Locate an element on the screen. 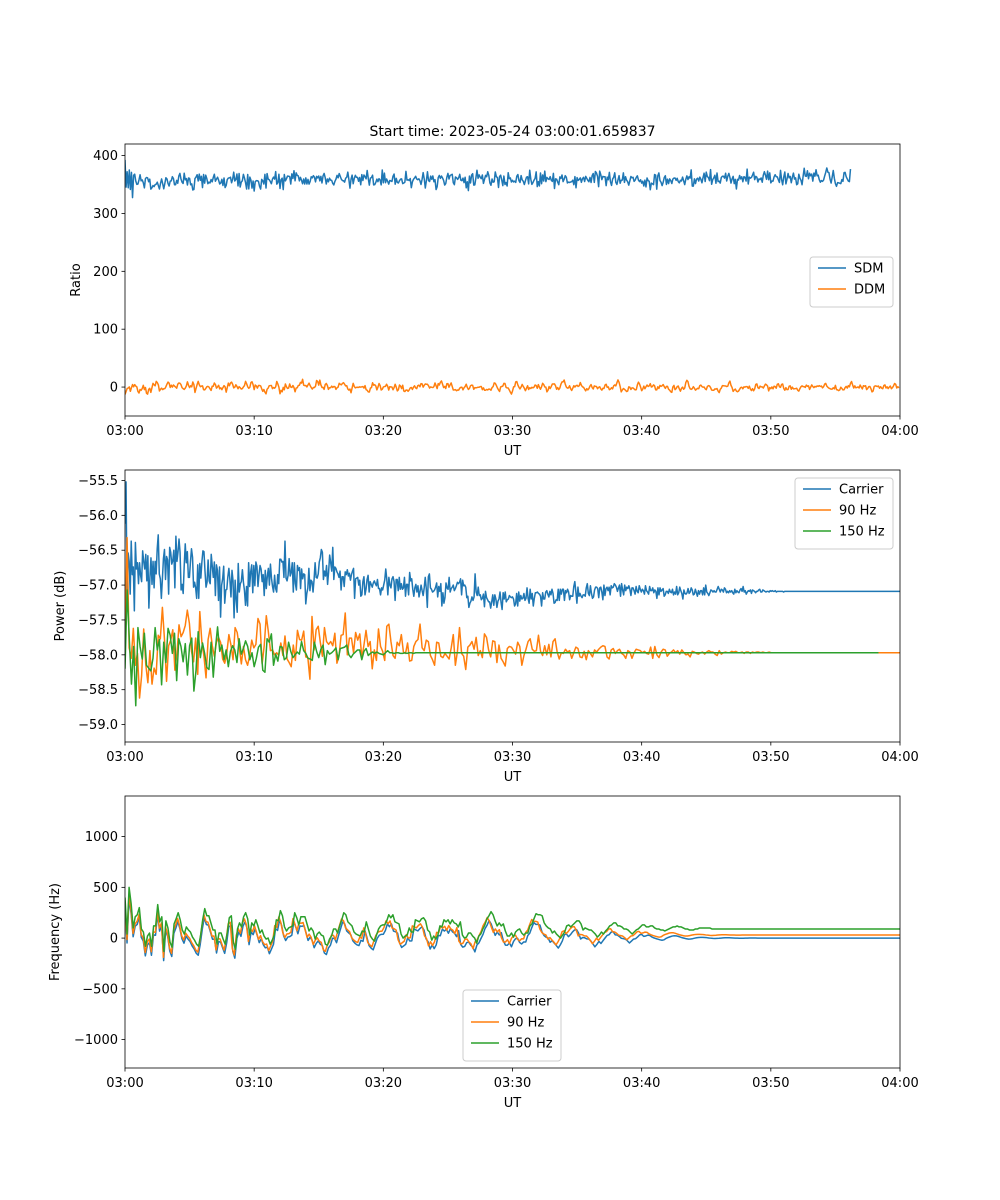 The height and width of the screenshot is (1200, 1000). y-tick-label: 100 is located at coordinates (105, 330).